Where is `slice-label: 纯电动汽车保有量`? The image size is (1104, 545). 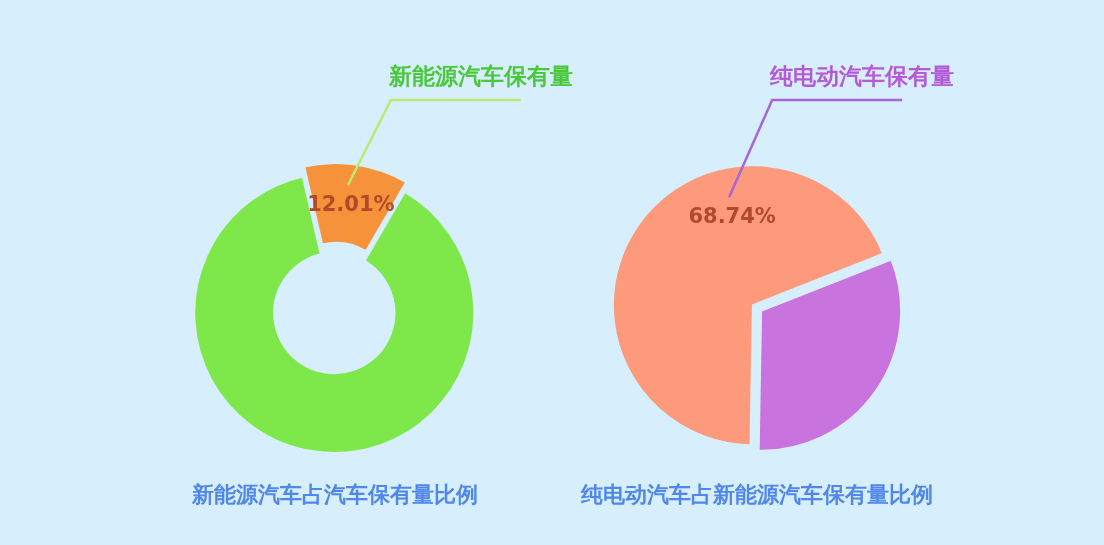 slice-label: 纯电动汽车保有量 is located at coordinates (862, 76).